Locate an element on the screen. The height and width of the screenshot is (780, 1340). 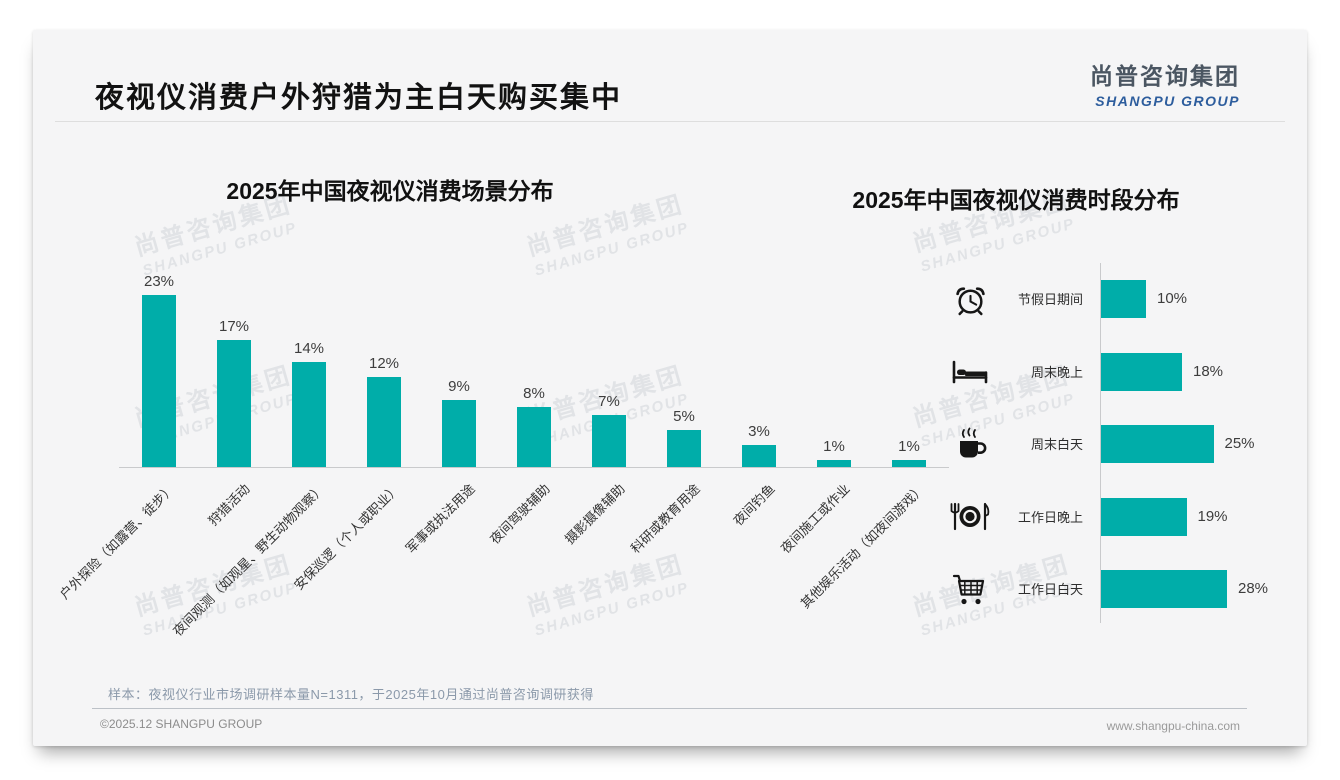
bar-工作日晚上 is located at coordinates (1144, 516).